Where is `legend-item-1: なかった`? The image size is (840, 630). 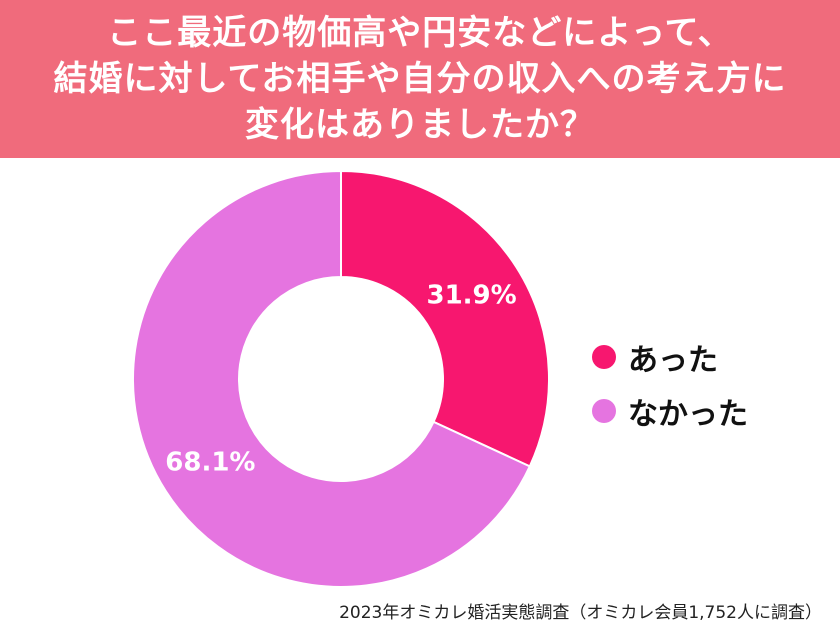
legend-item-1: なかった is located at coordinates (670, 411).